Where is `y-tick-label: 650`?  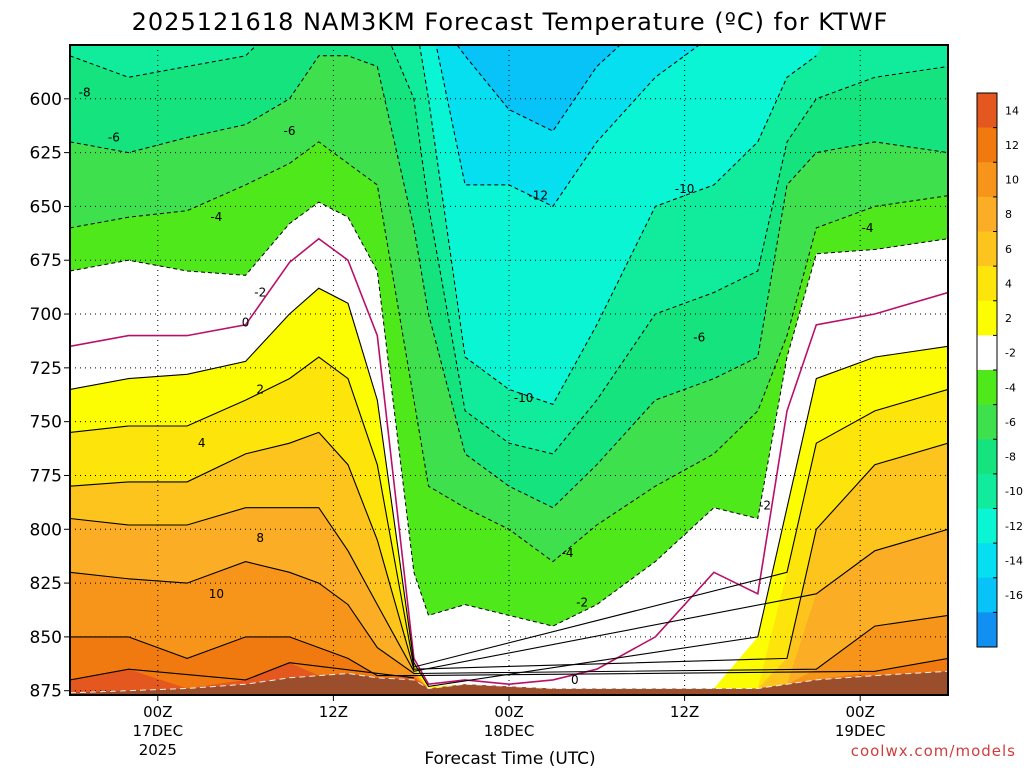
y-tick-label: 650 is located at coordinates (46, 207).